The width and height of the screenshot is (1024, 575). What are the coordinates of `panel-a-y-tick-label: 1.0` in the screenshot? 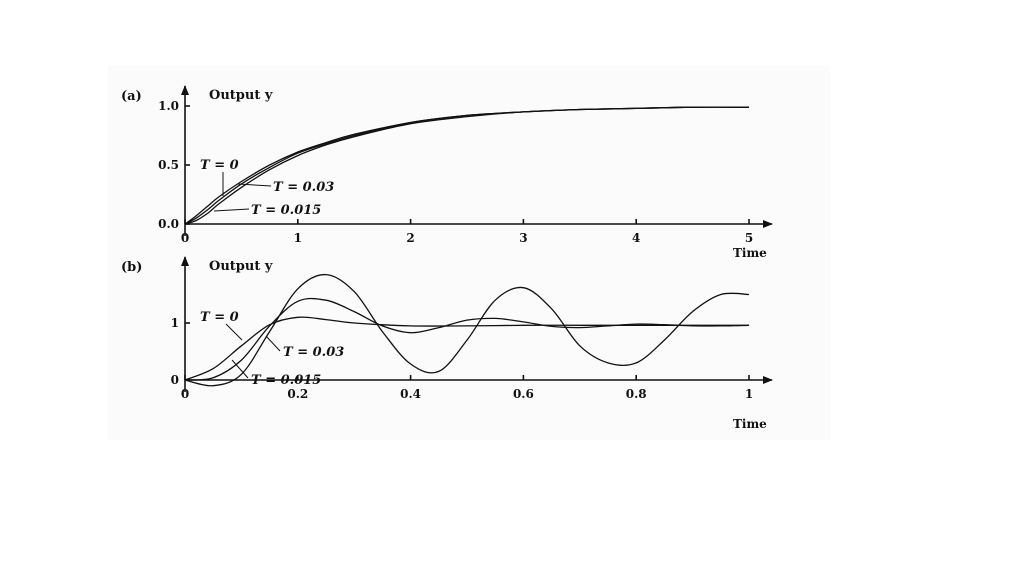 It's located at (168, 106).